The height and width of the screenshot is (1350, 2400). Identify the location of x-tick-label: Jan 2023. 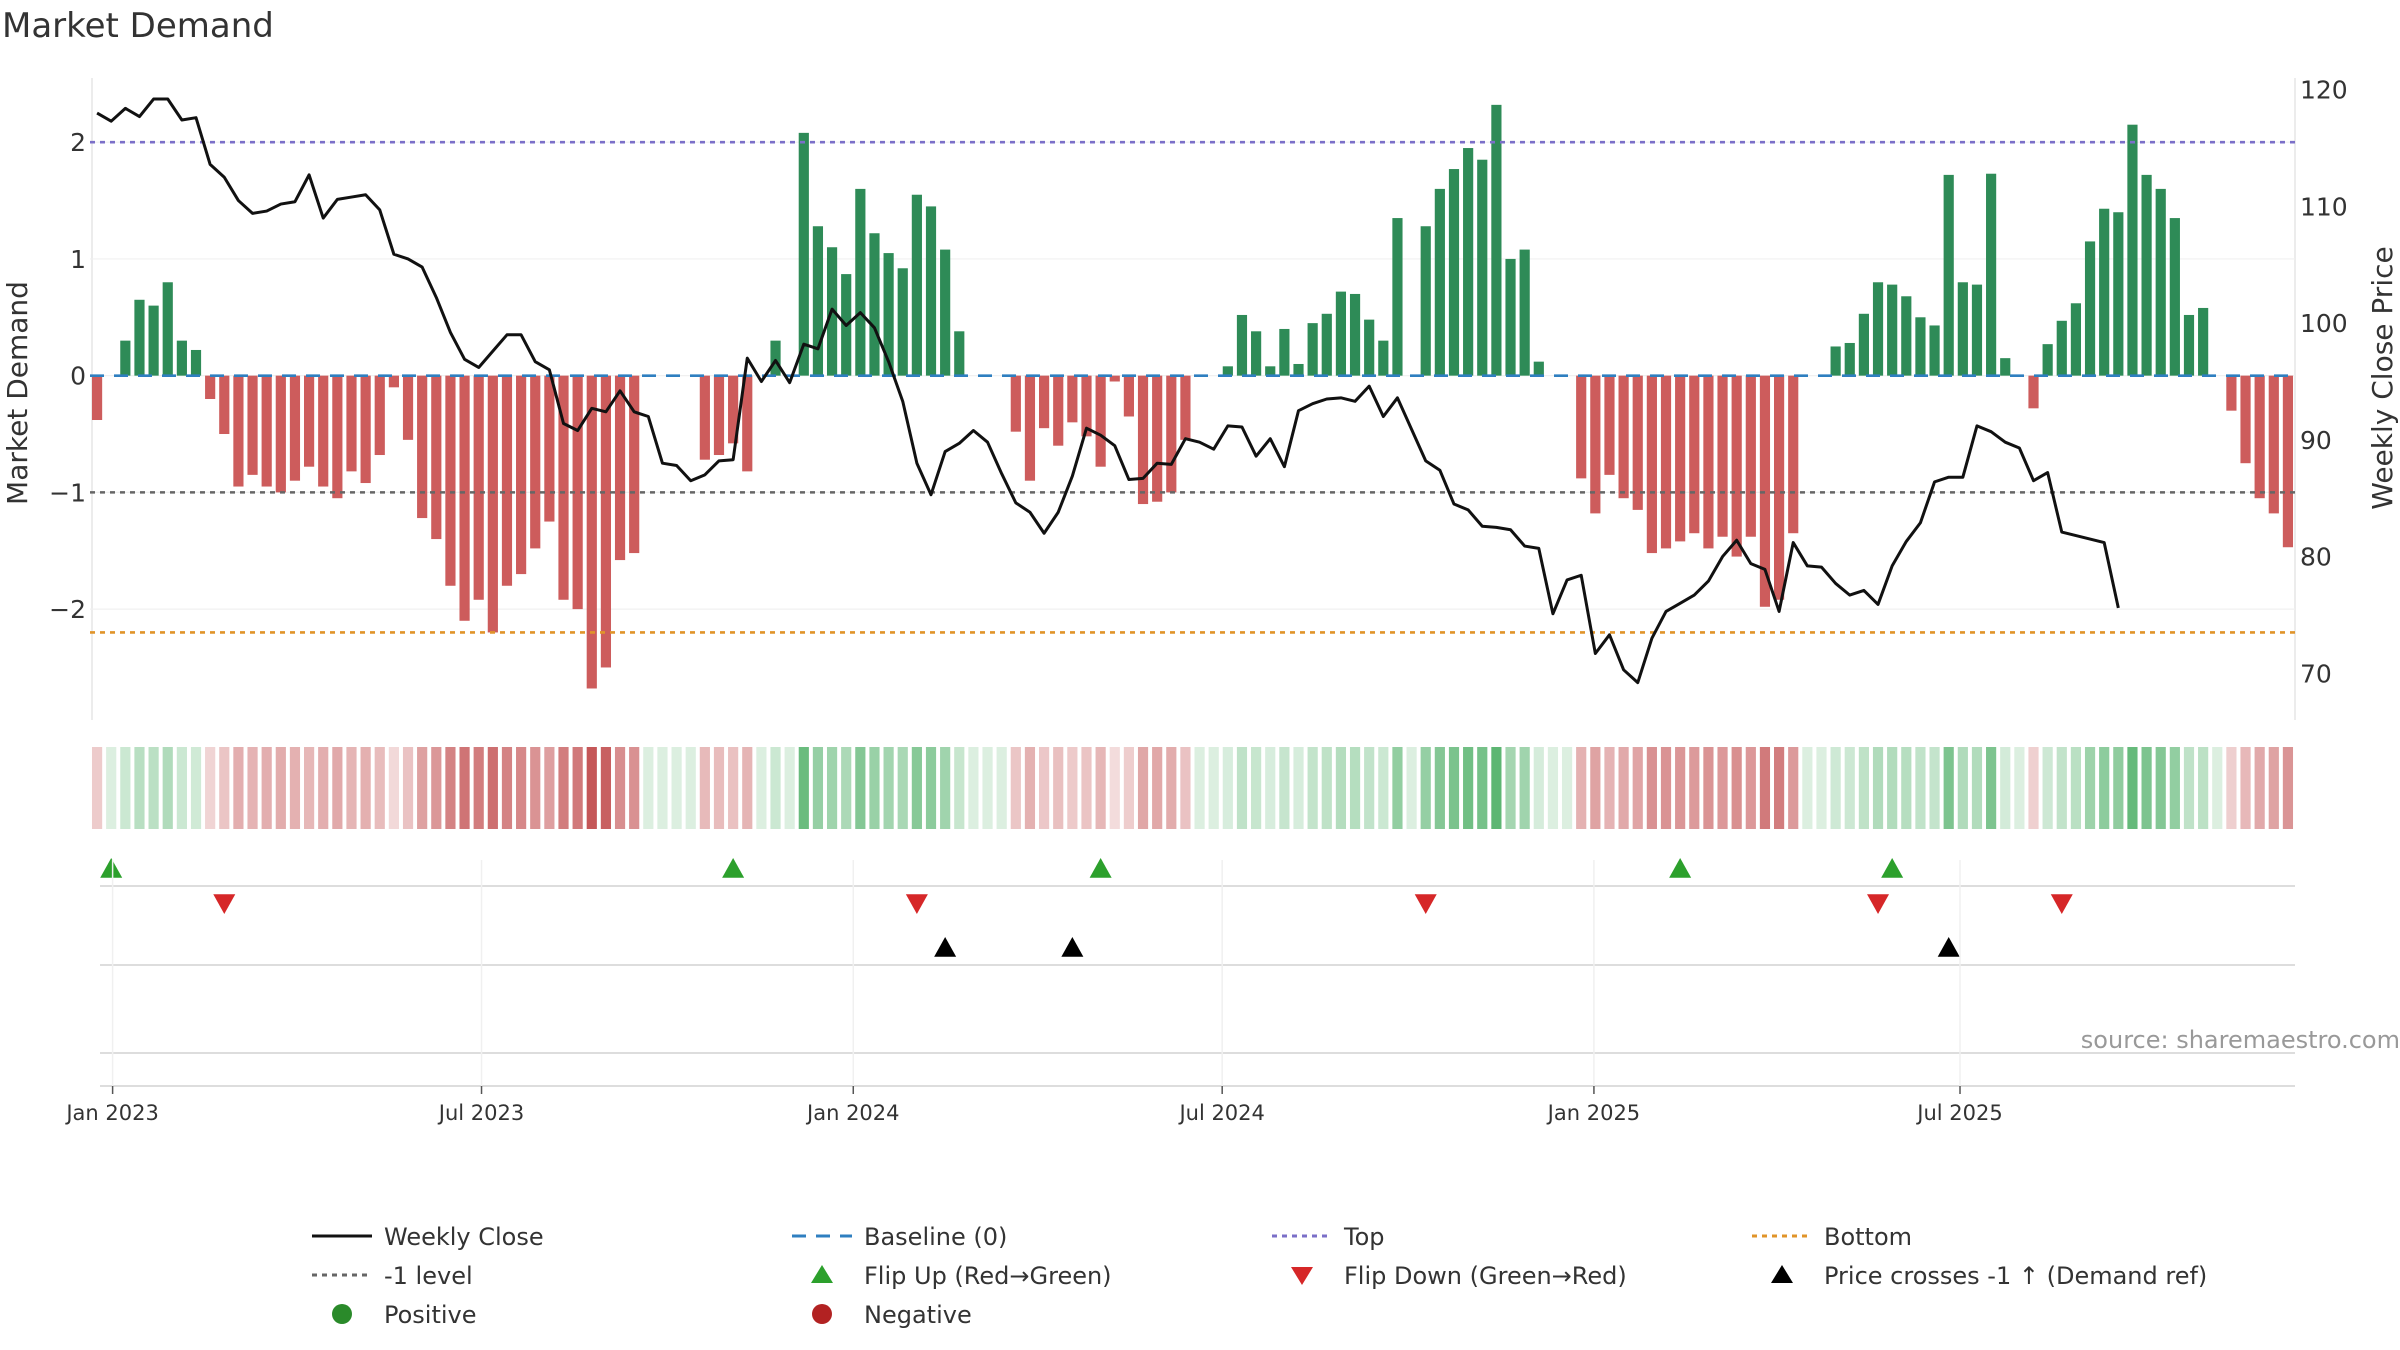
(111, 1113).